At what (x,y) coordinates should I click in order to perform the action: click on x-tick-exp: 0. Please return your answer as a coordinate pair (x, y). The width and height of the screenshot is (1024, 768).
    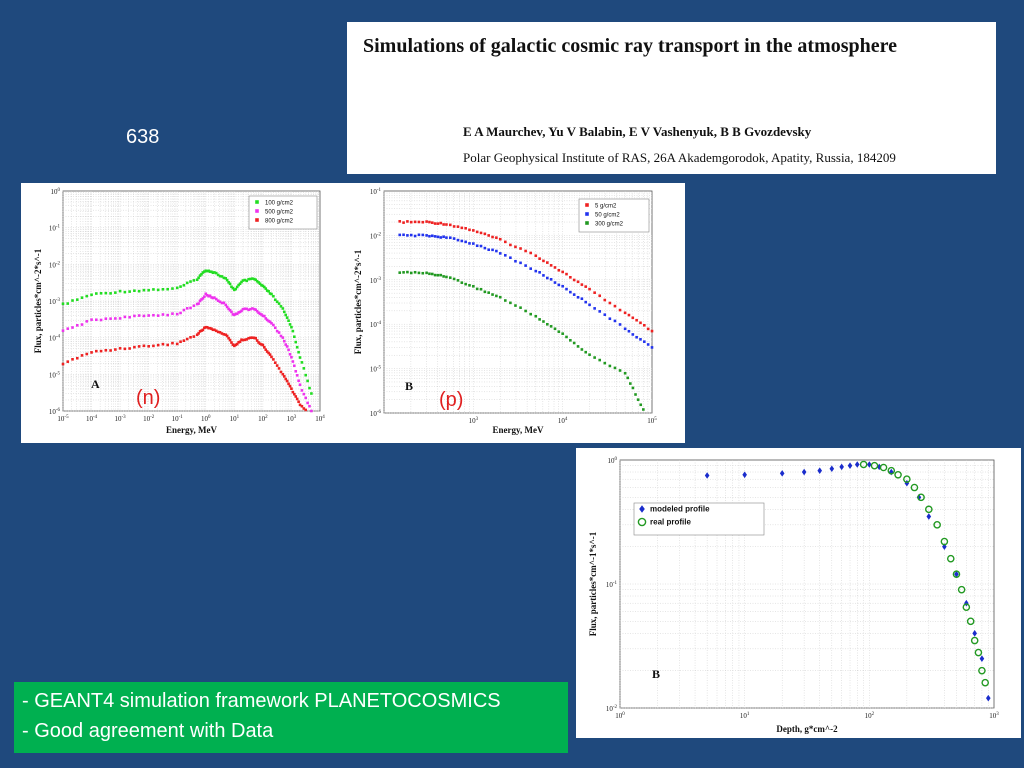
    Looking at the image, I should click on (209, 417).